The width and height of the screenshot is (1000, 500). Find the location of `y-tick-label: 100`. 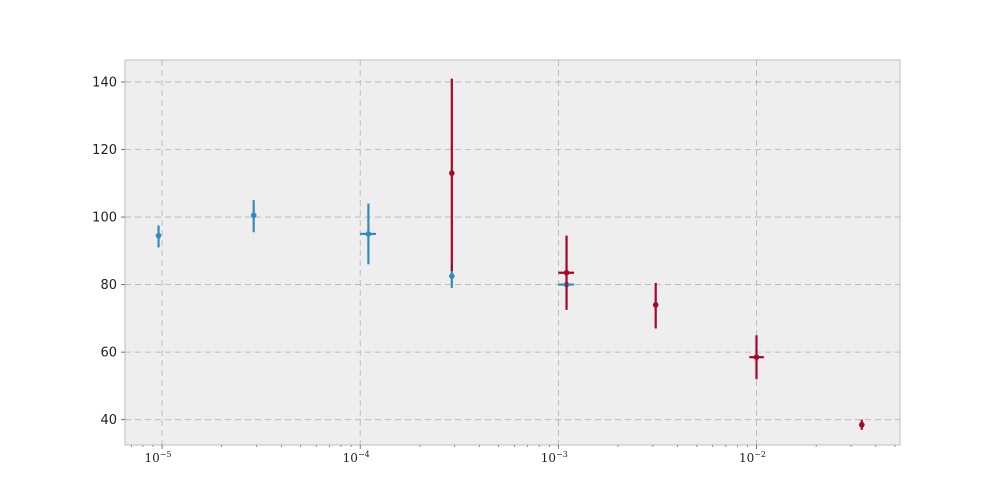

y-tick-label: 100 is located at coordinates (104, 218).